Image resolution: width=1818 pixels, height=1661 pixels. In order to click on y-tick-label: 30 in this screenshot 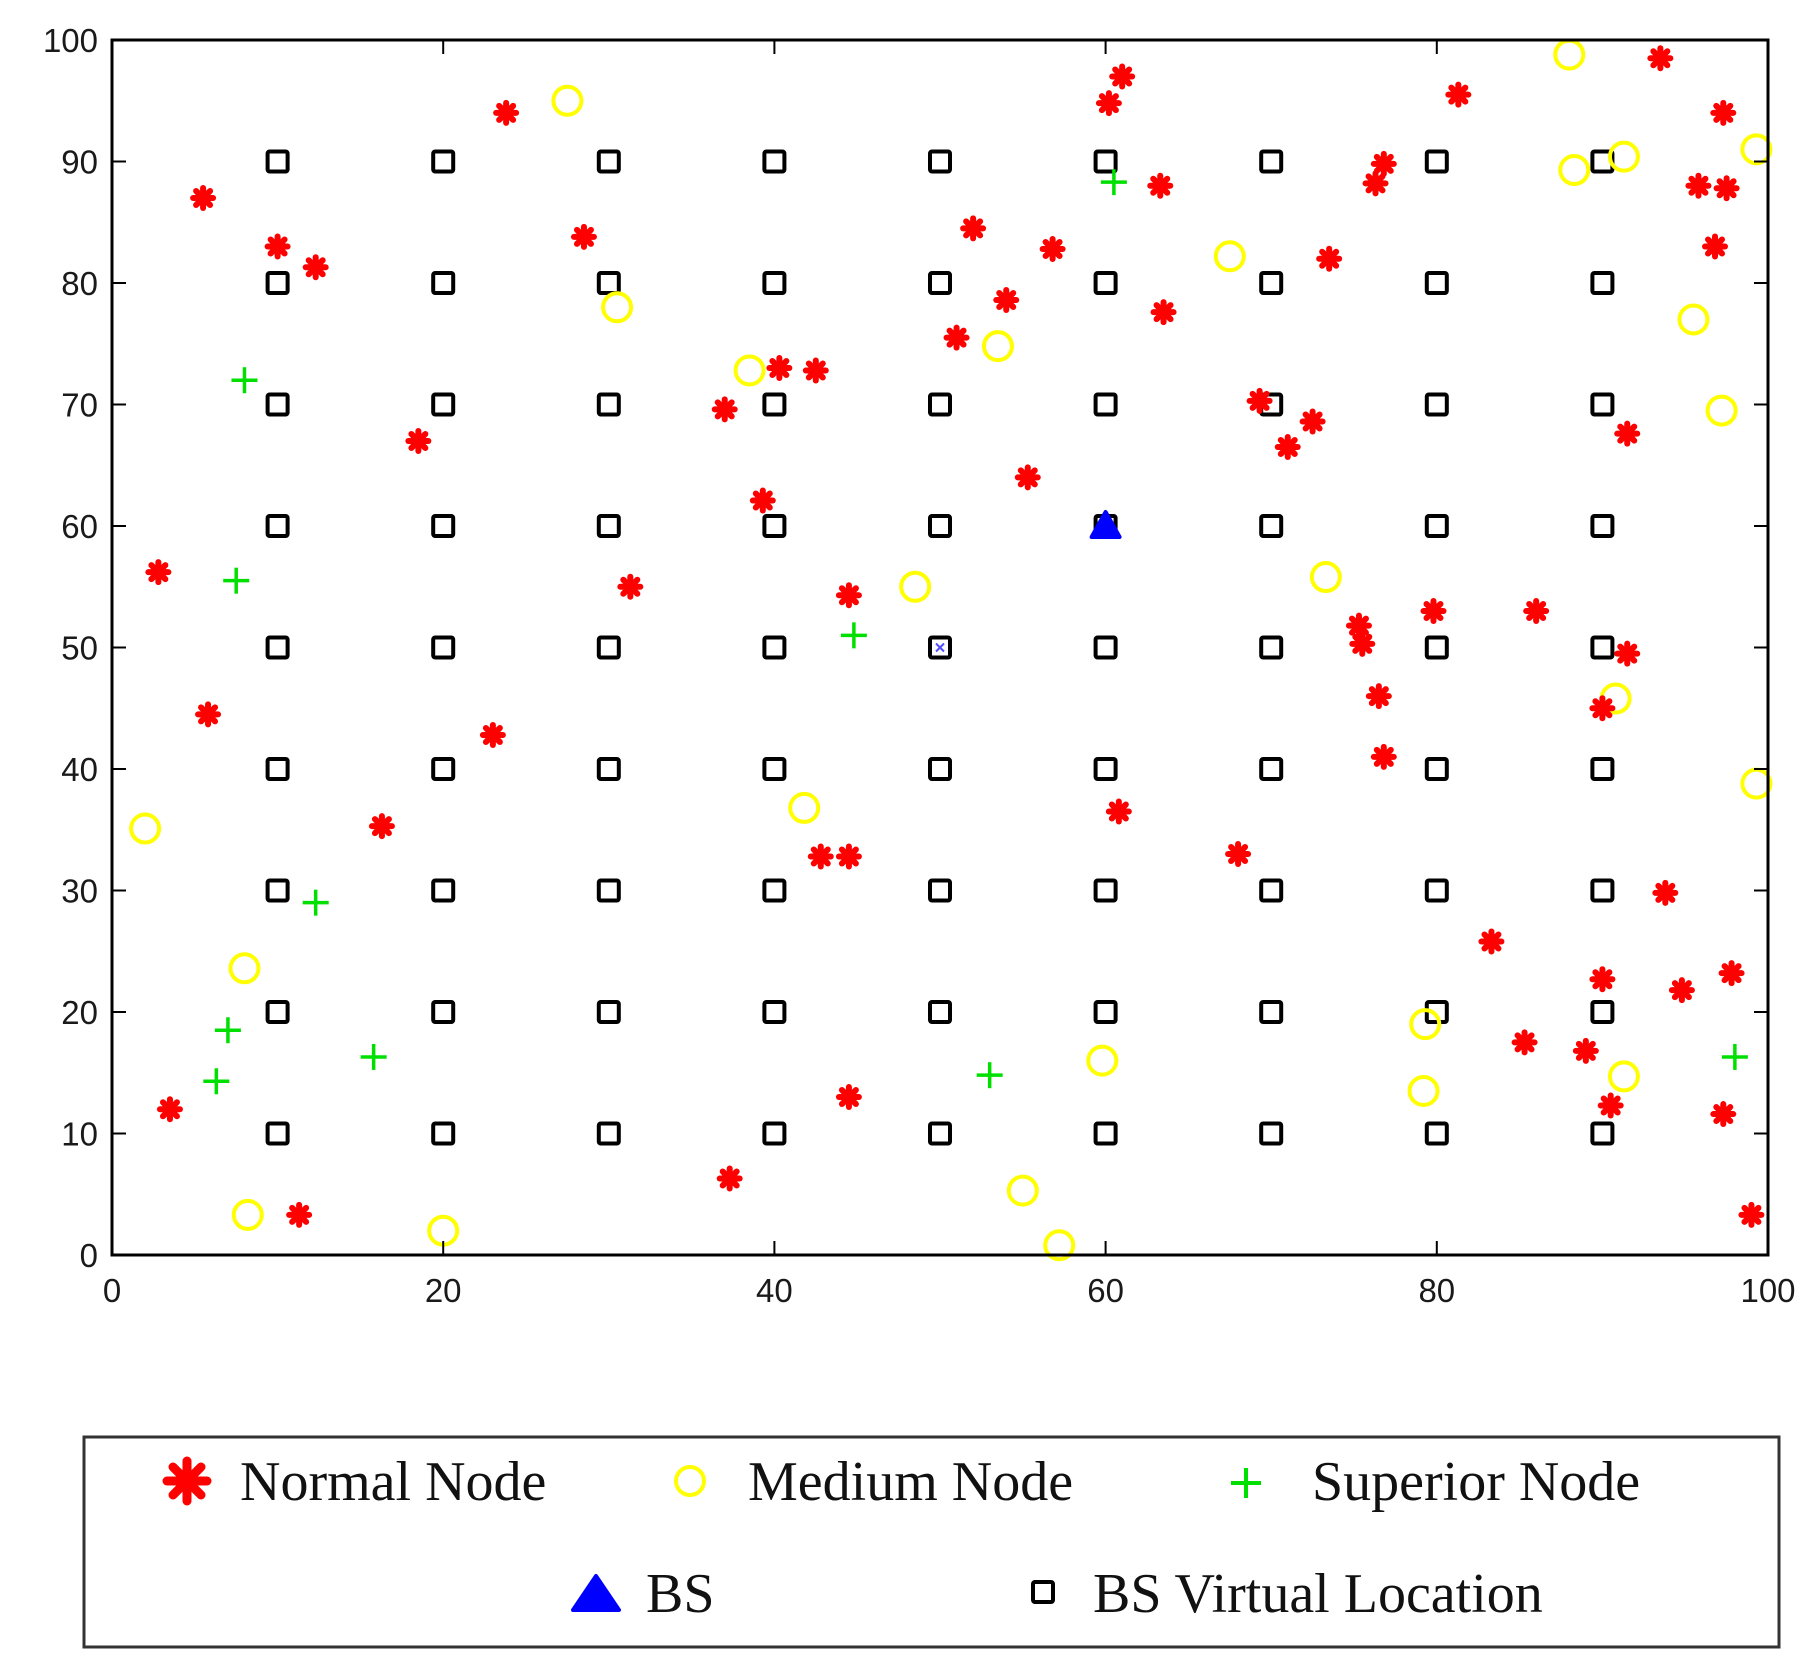, I will do `click(79, 891)`.